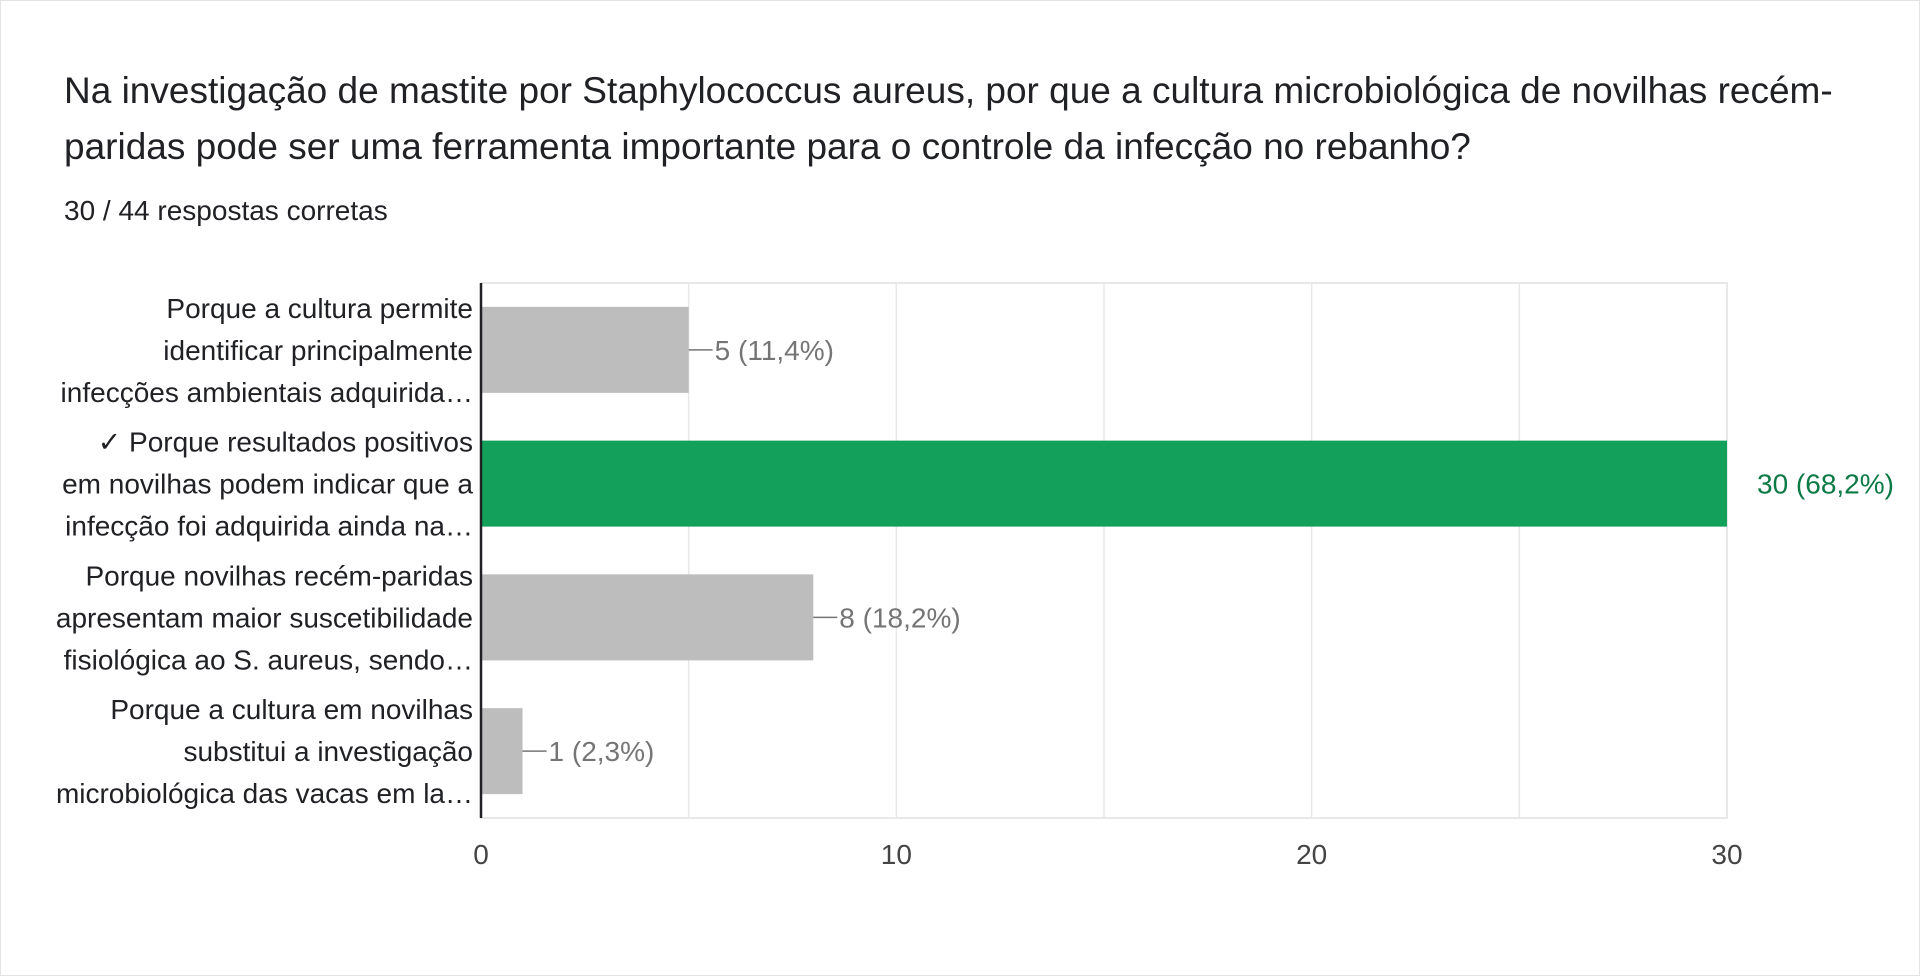  What do you see at coordinates (264, 617) in the screenshot?
I see `category-label: apresentam maior suscetibilidade` at bounding box center [264, 617].